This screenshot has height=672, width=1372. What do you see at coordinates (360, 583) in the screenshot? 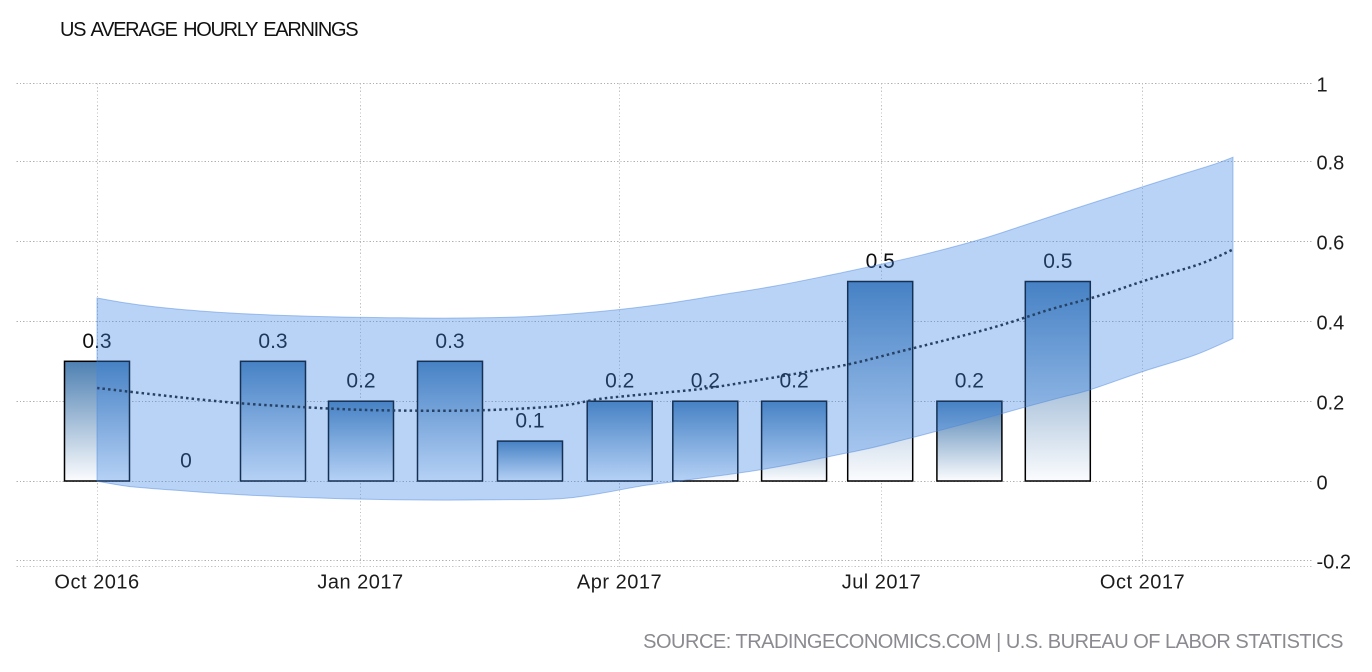
I see `svg-text: Jan 2017` at bounding box center [360, 583].